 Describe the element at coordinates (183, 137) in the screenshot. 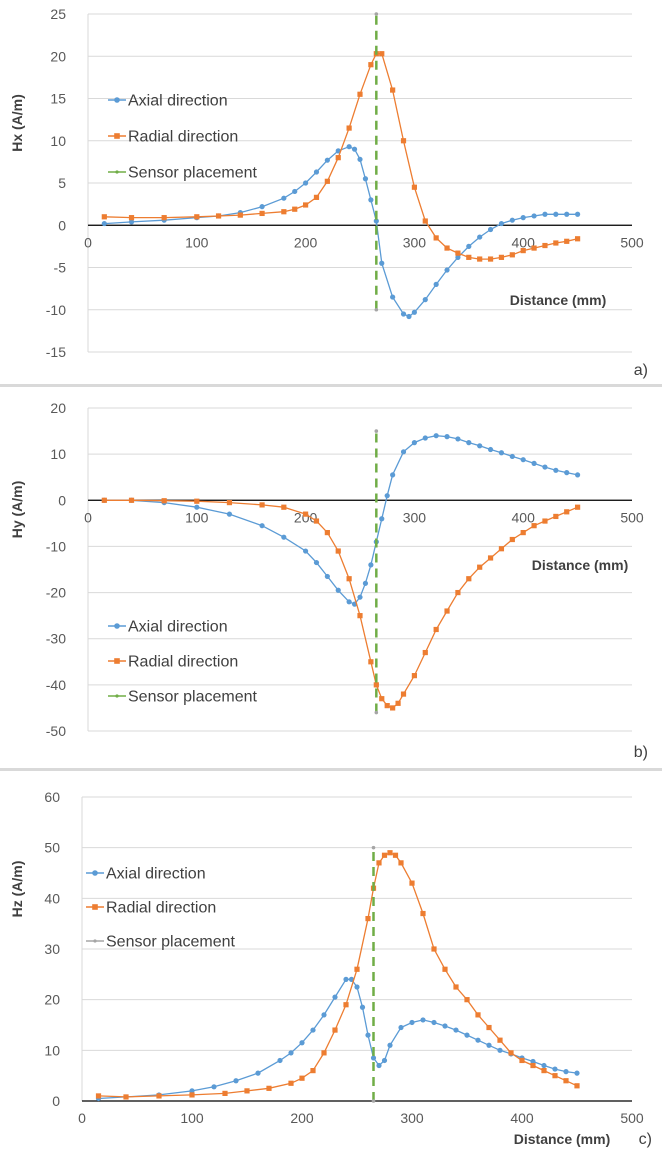

I see `legend-label: Radial direction` at that location.